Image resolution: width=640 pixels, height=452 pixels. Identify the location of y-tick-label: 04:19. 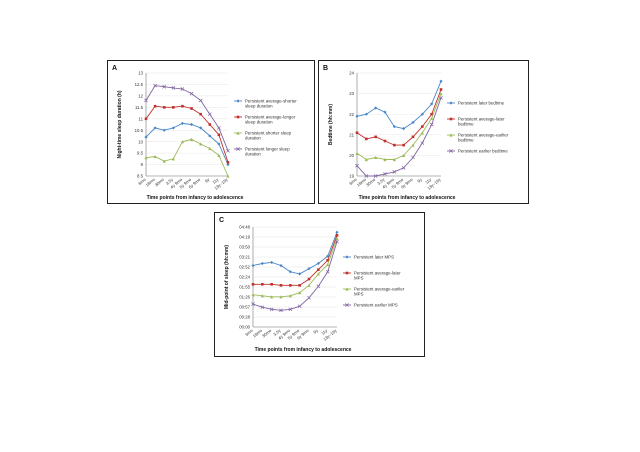
(244, 237).